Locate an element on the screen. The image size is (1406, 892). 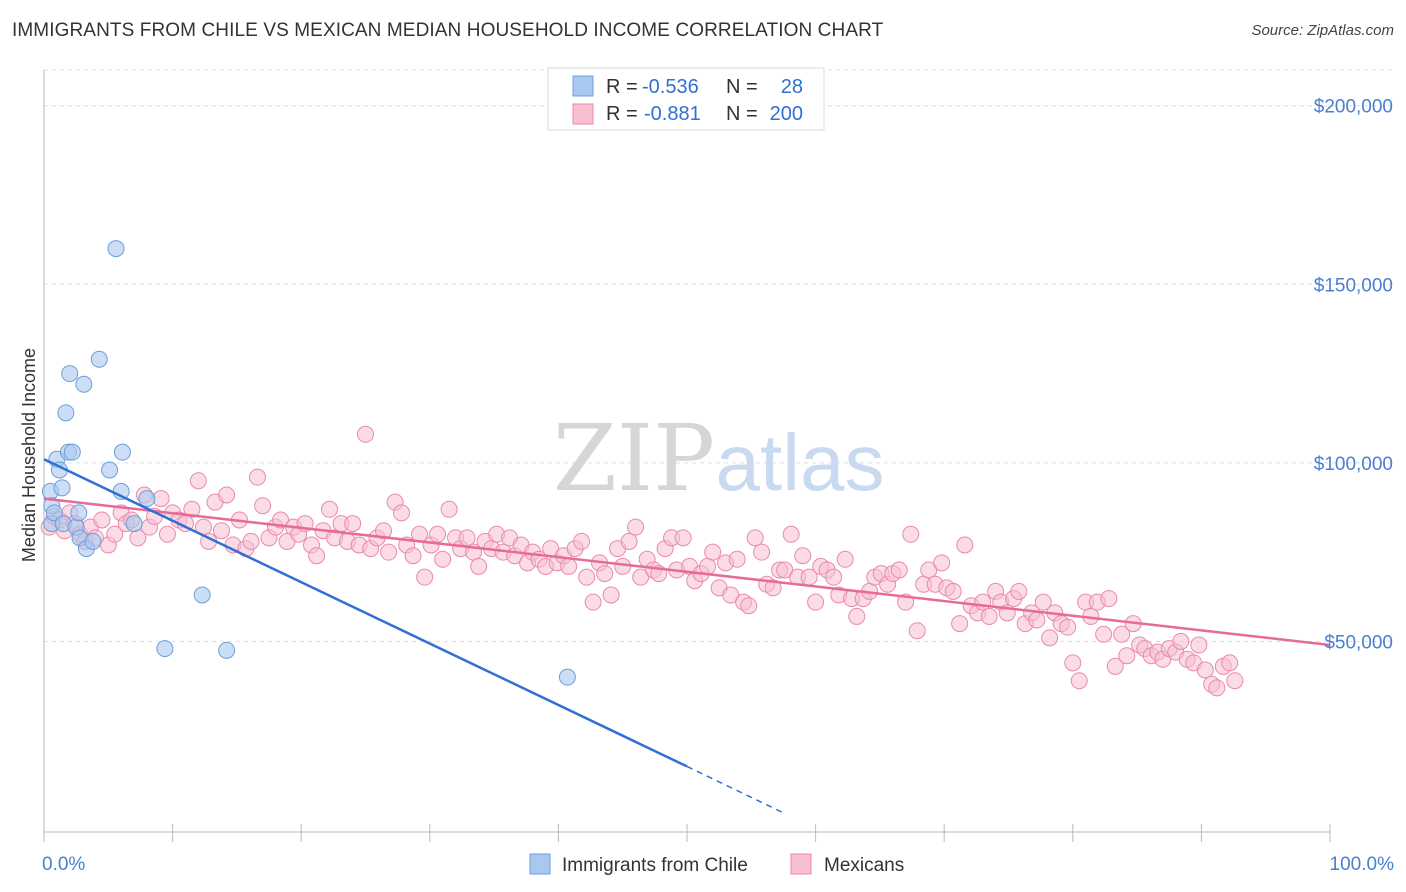
y-tick-label: $50,000 is located at coordinates (1358, 642).